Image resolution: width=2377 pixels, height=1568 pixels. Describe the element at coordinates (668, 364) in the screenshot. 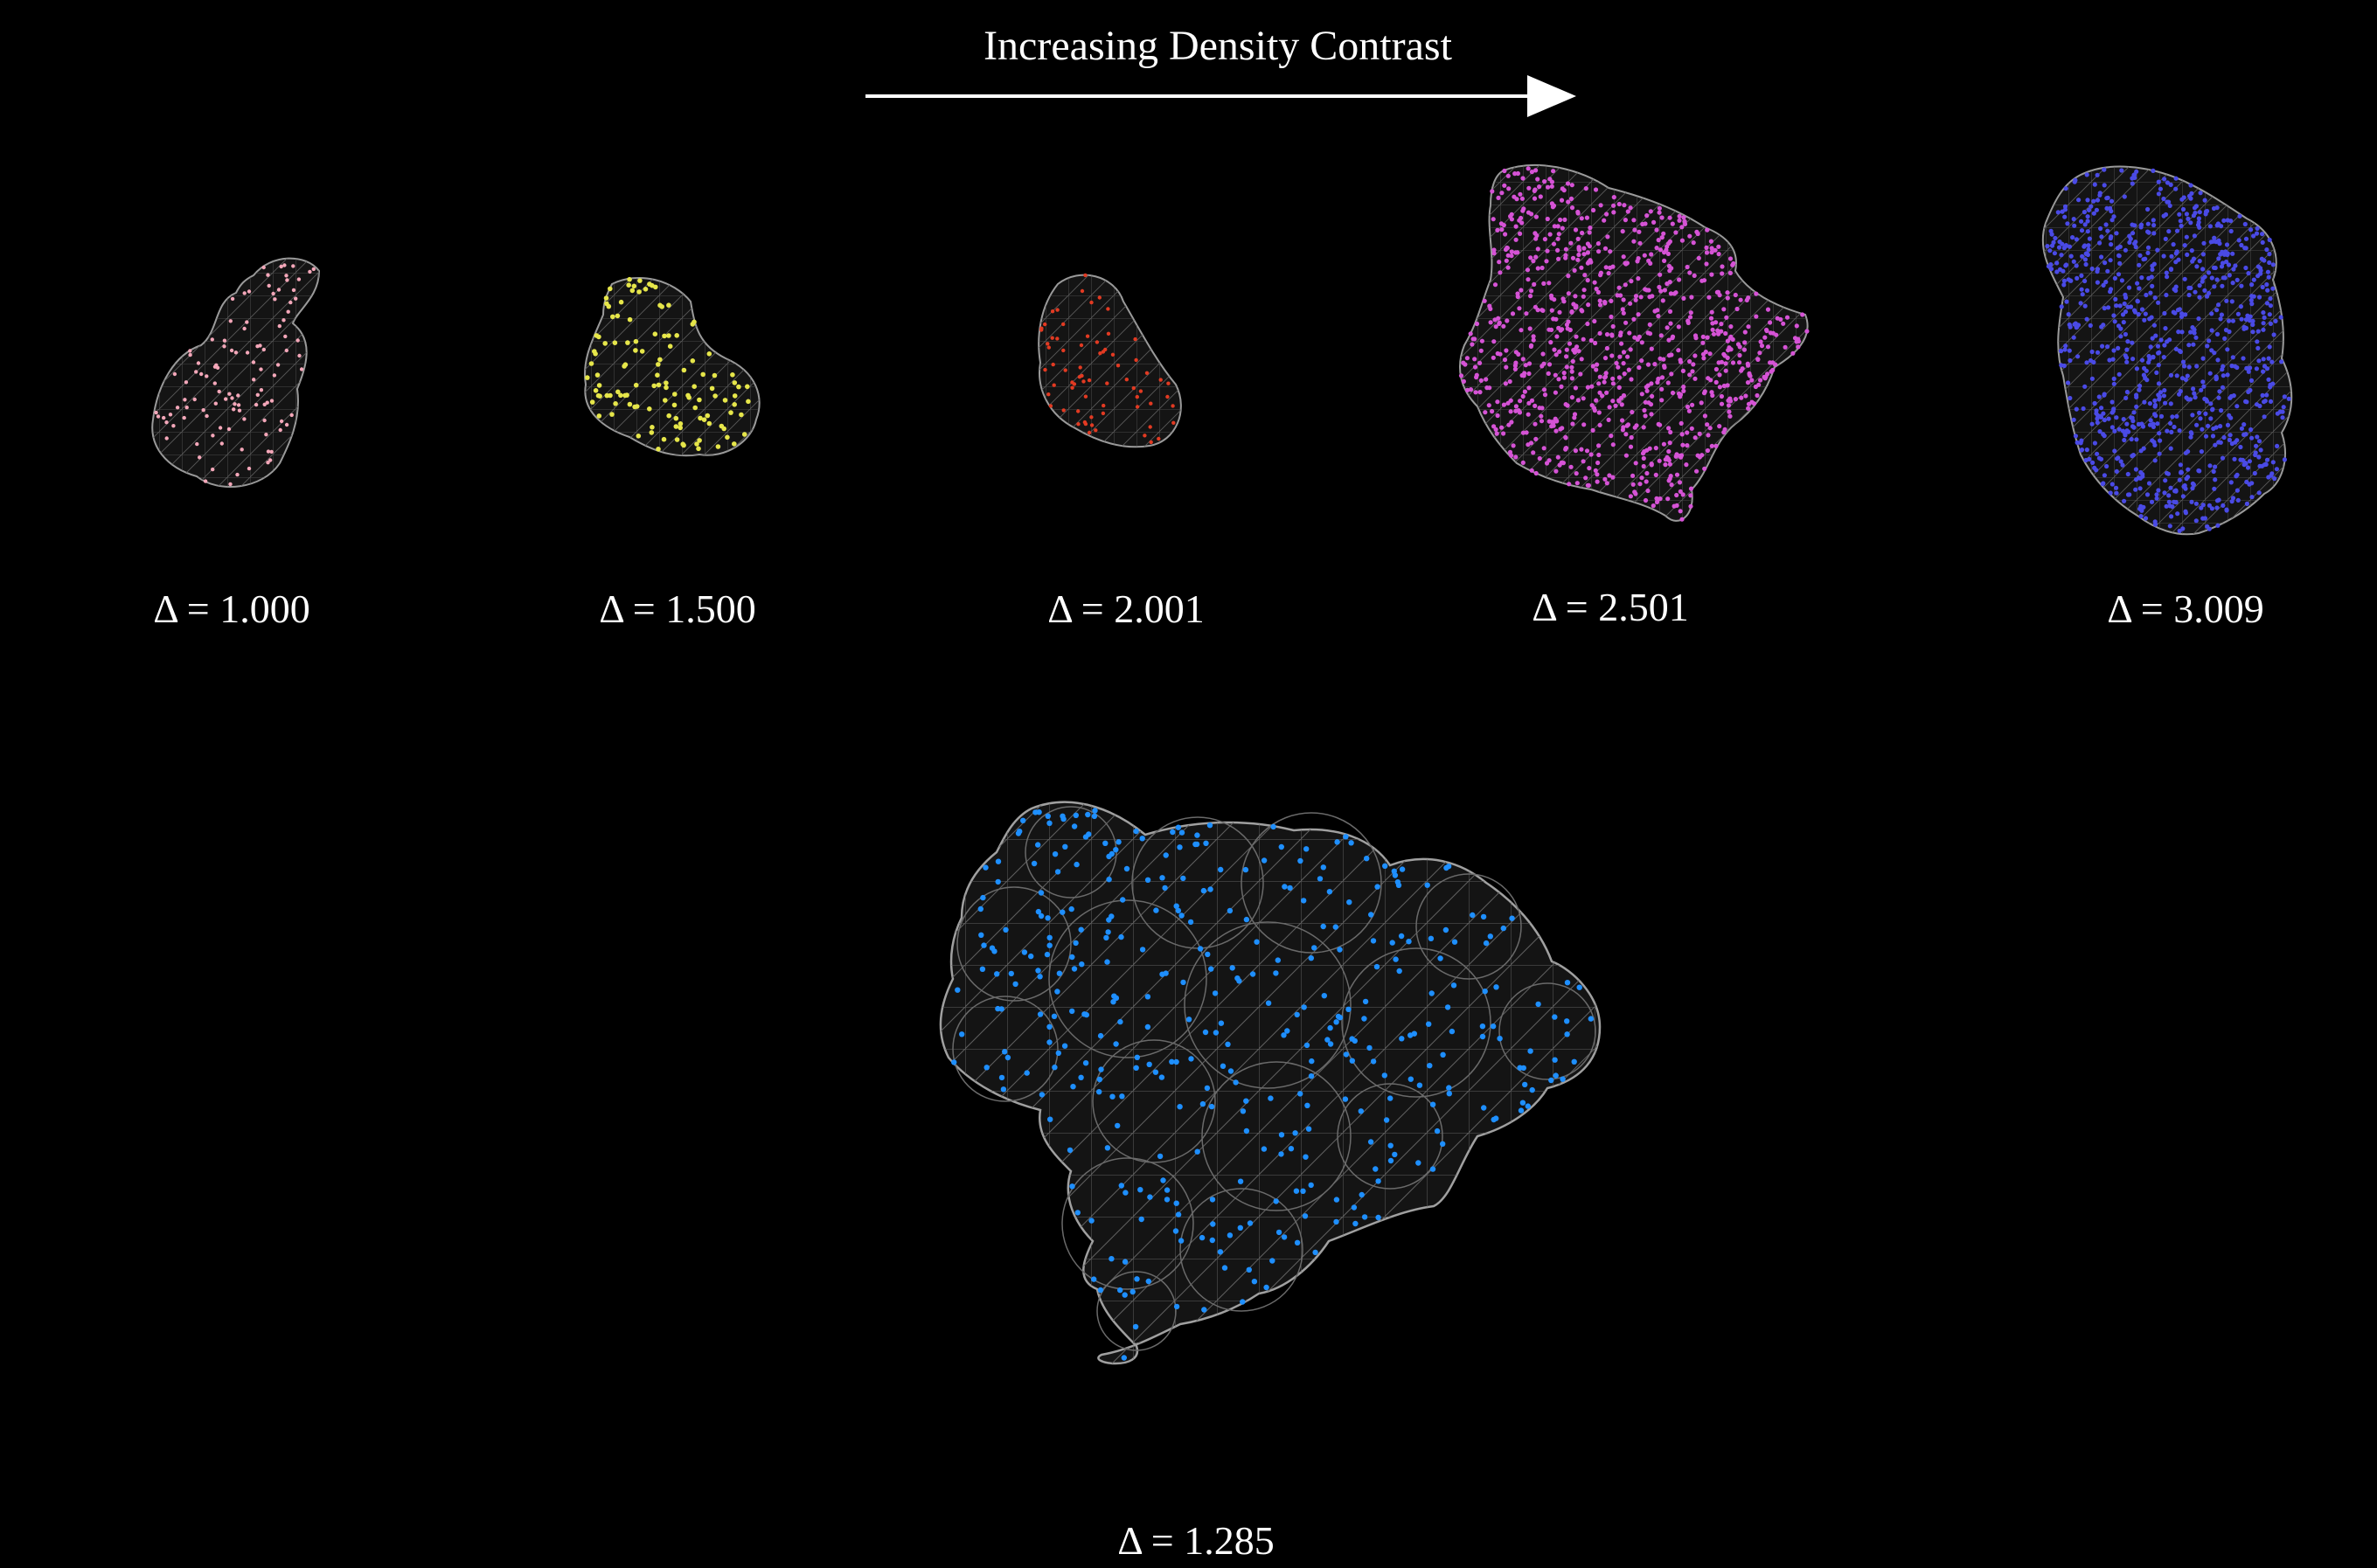

I see `cluster-2-points` at that location.